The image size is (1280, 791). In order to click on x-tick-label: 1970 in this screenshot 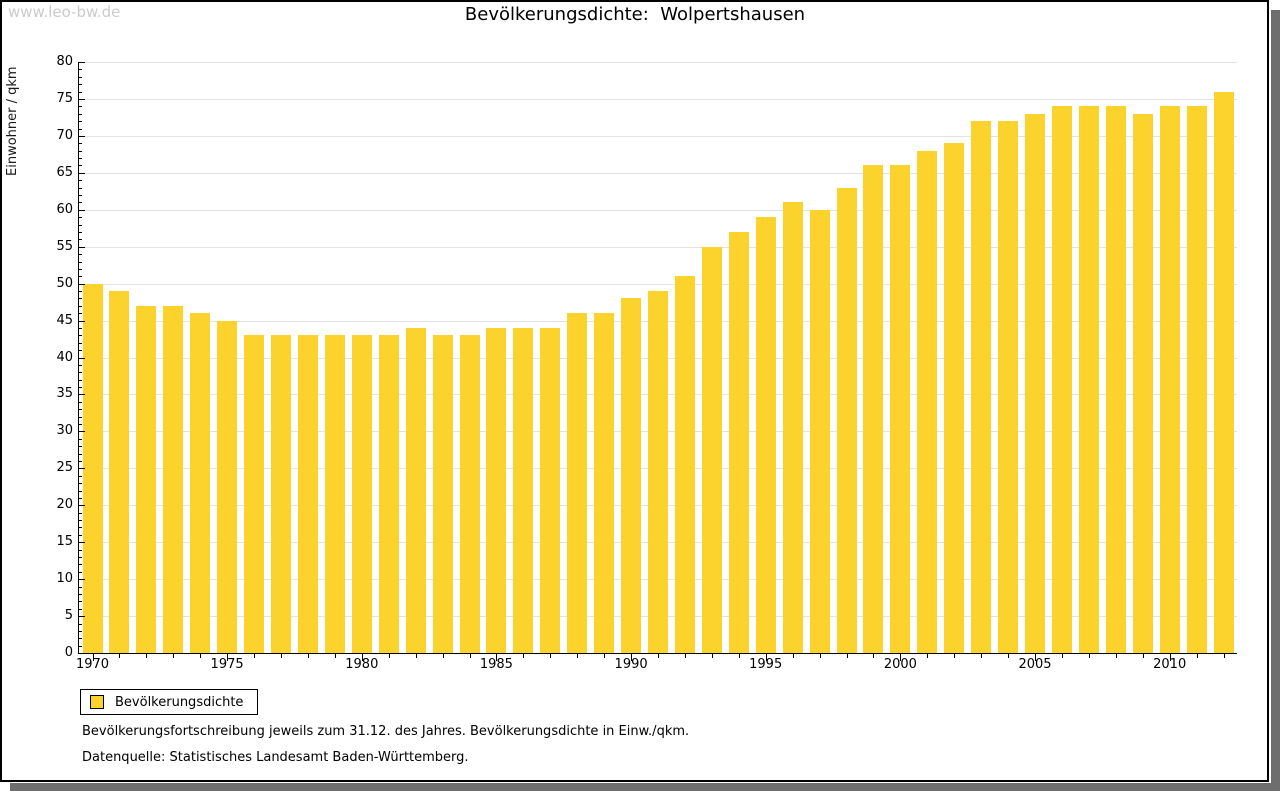, I will do `click(92, 664)`.